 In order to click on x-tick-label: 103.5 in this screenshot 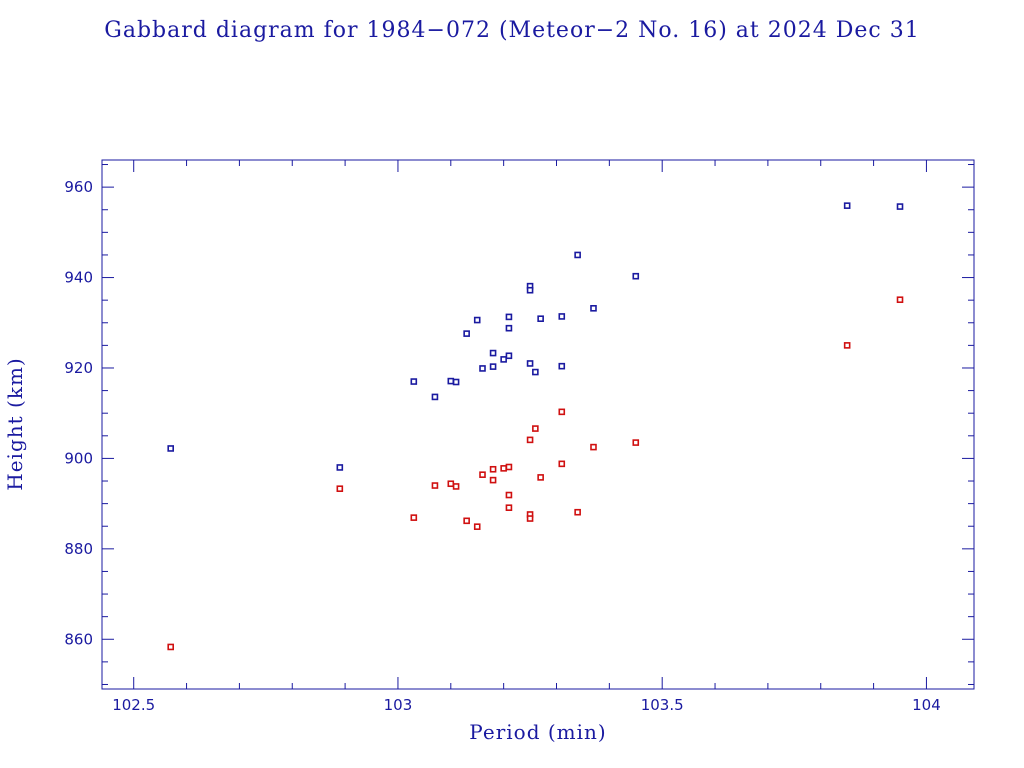, I will do `click(662, 705)`.